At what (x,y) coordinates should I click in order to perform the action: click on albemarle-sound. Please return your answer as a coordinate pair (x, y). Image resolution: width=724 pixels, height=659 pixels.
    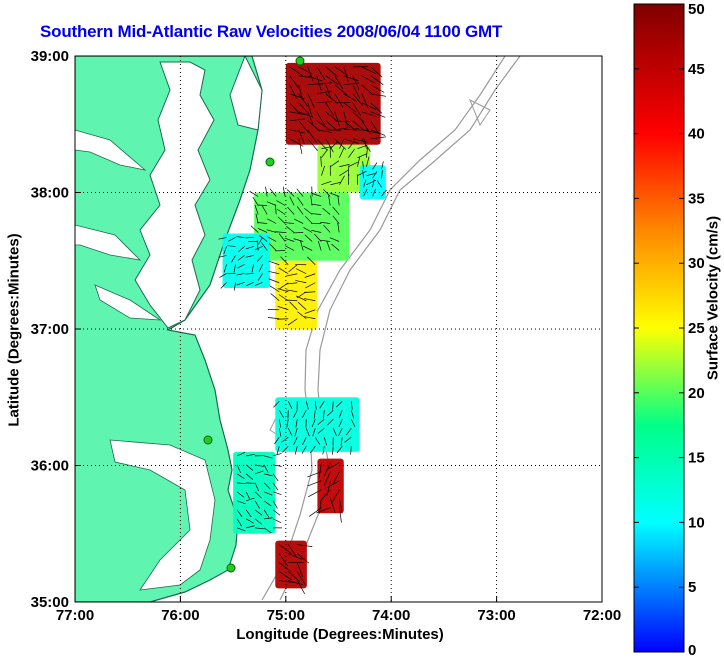
    Looking at the image, I should click on (162, 515).